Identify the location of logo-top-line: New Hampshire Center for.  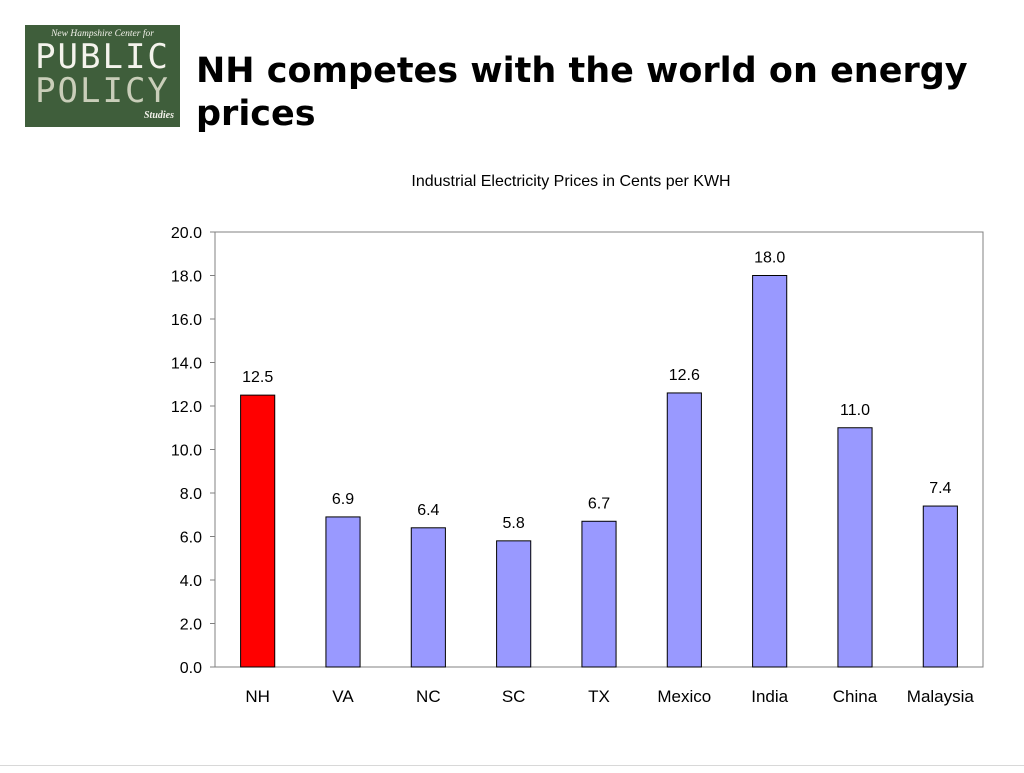
(102, 34).